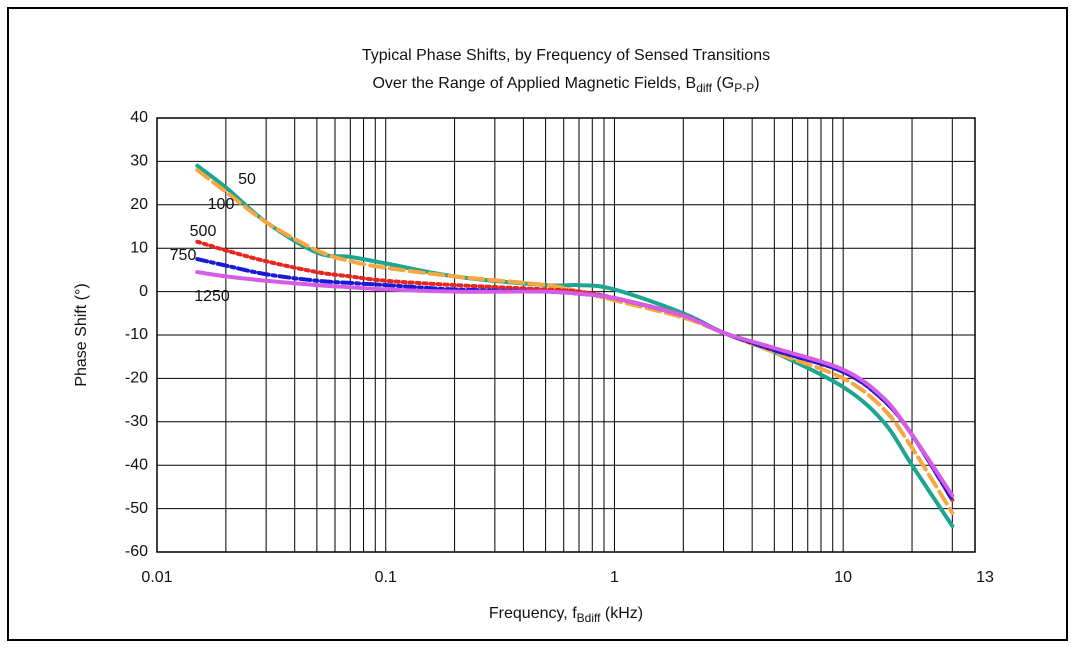 The image size is (1075, 648). I want to click on y-tick-label: -50, so click(136, 508).